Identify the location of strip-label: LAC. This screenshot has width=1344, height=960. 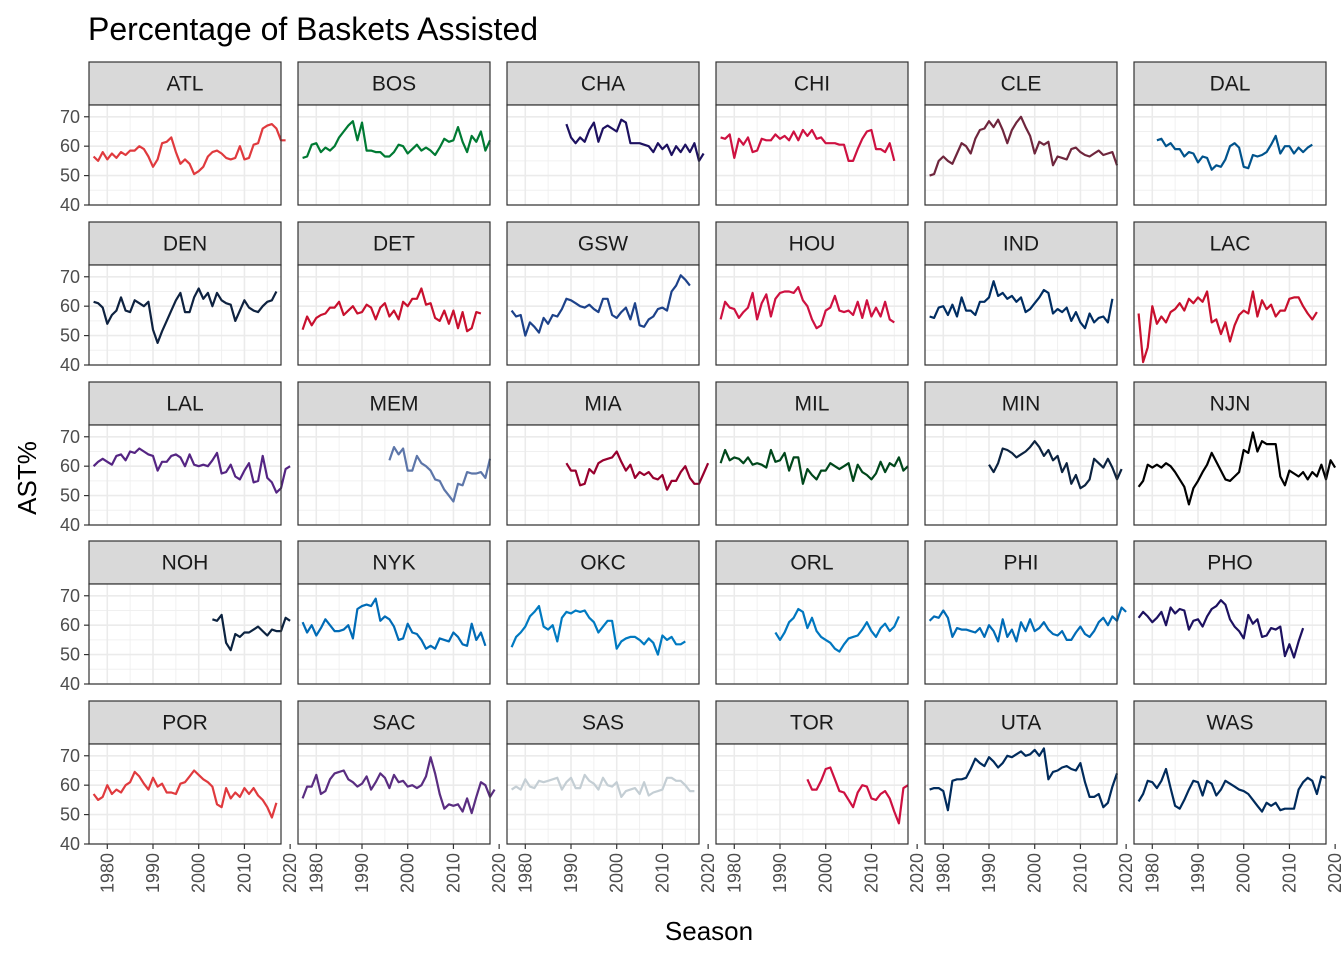
(1230, 244).